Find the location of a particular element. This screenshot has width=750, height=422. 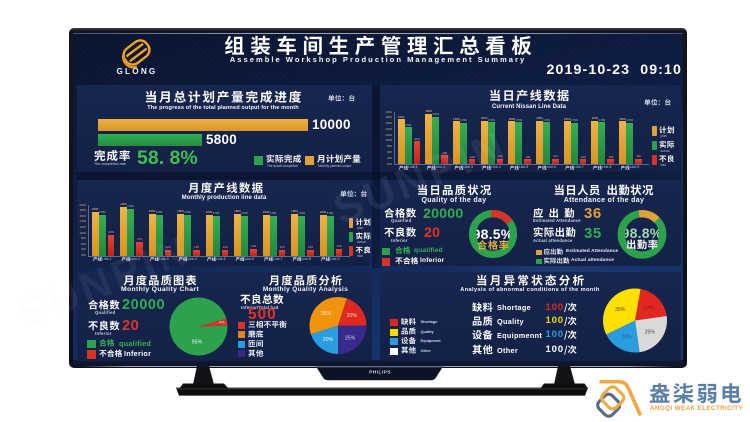

svg-text: PHILIPS is located at coordinates (380, 373).